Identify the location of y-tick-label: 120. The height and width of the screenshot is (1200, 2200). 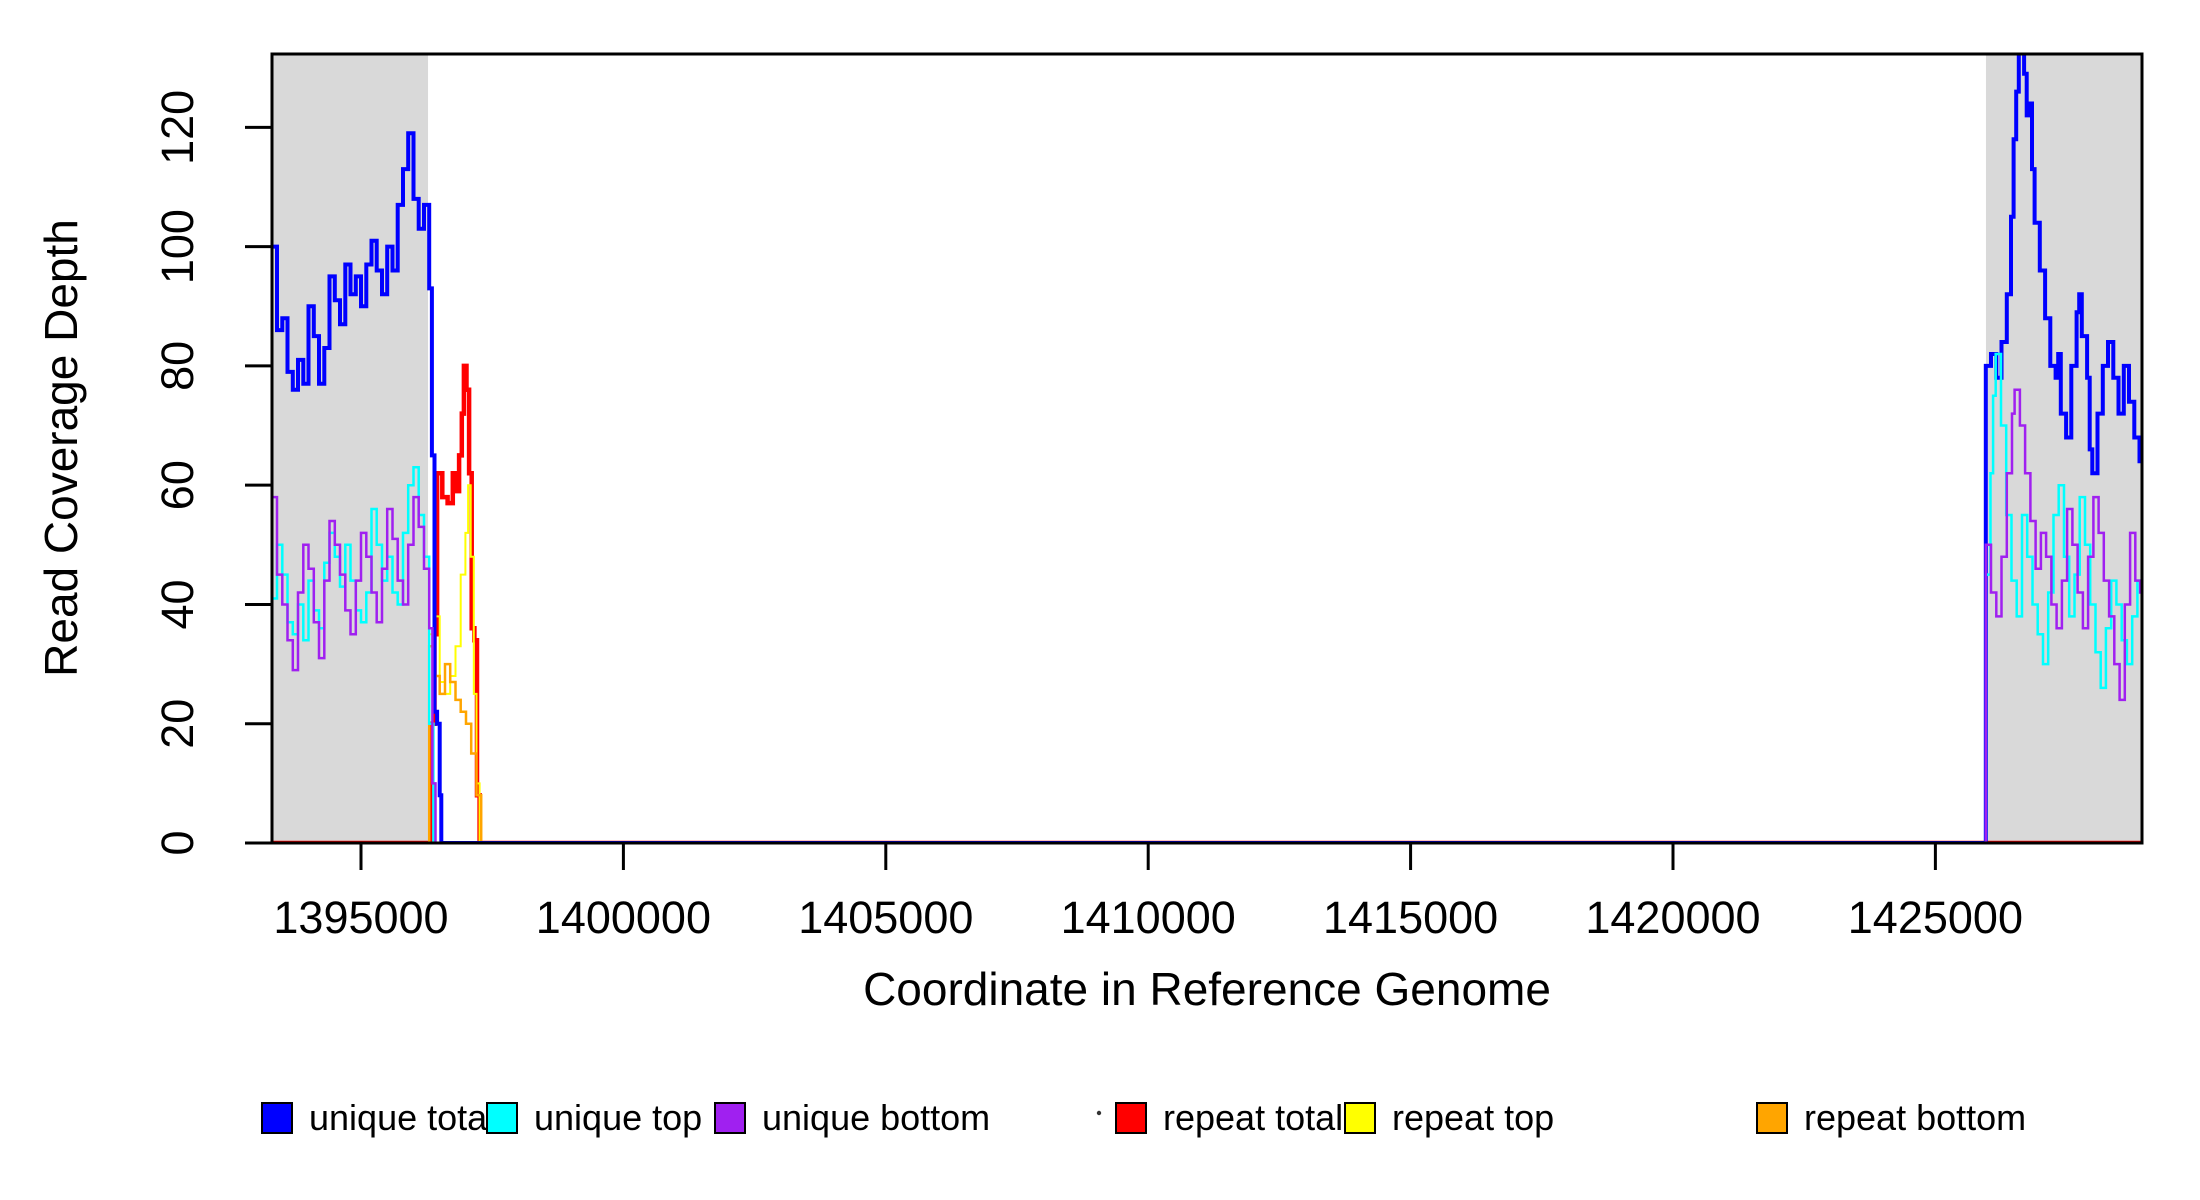
(177, 127).